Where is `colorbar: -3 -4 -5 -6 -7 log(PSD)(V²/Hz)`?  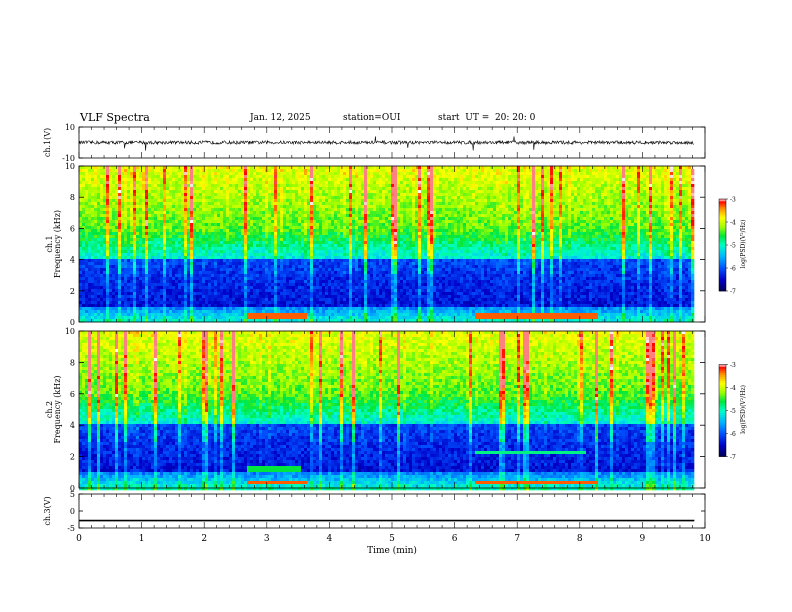
colorbar: -3 -4 -5 -6 -7 log(PSD)(V²/Hz) is located at coordinates (732, 411).